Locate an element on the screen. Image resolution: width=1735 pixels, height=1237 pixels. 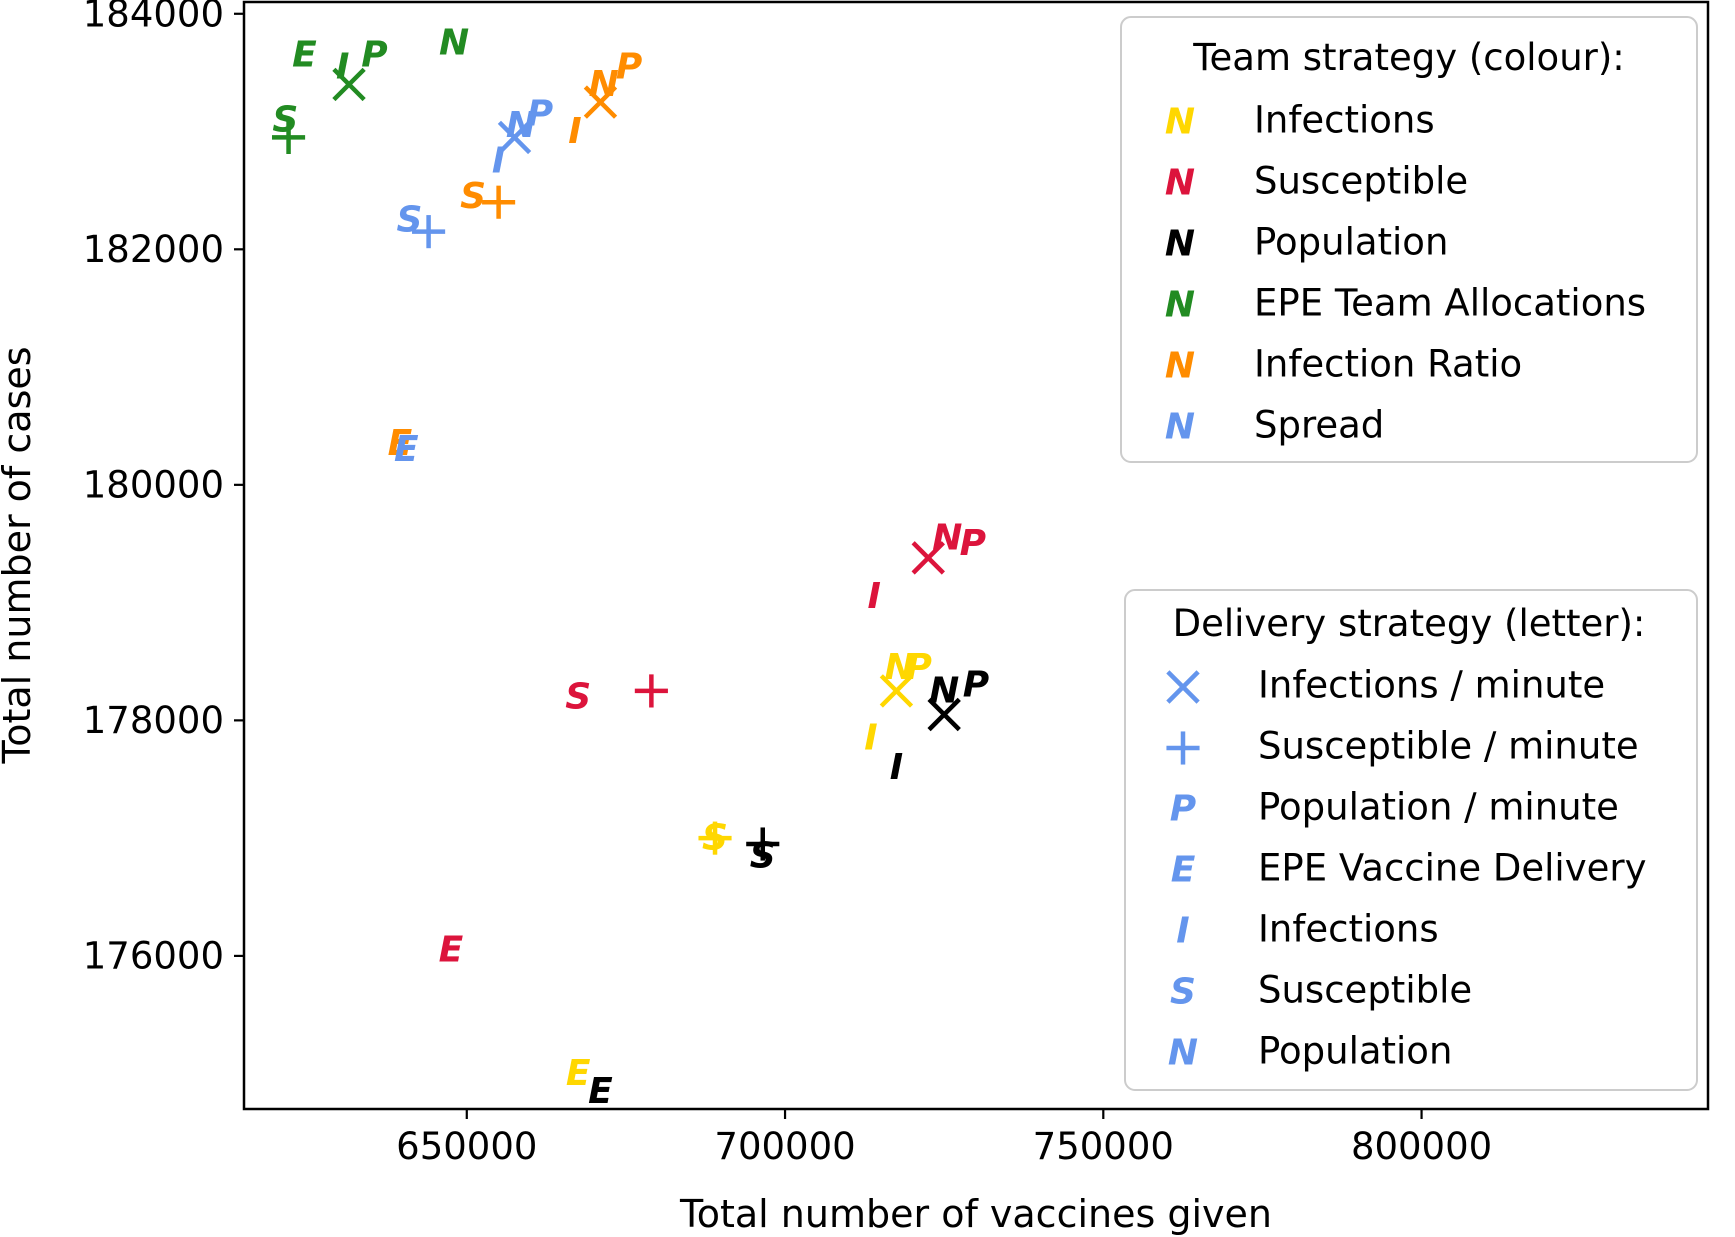
team-legend-label: Population is located at coordinates (1351, 242).